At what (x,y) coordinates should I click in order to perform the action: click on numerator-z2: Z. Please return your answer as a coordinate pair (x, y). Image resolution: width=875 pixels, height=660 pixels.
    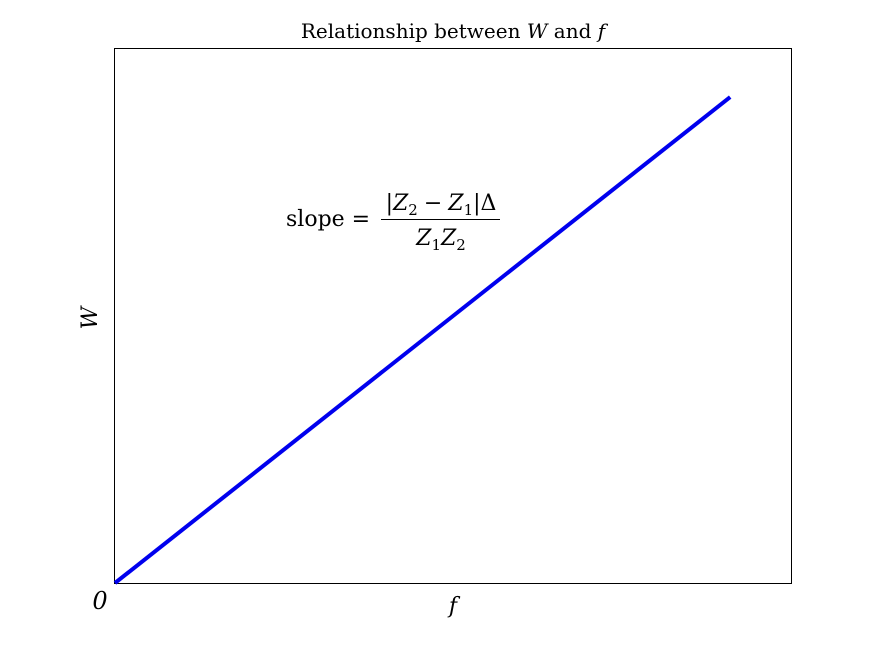
    Looking at the image, I should click on (400, 203).